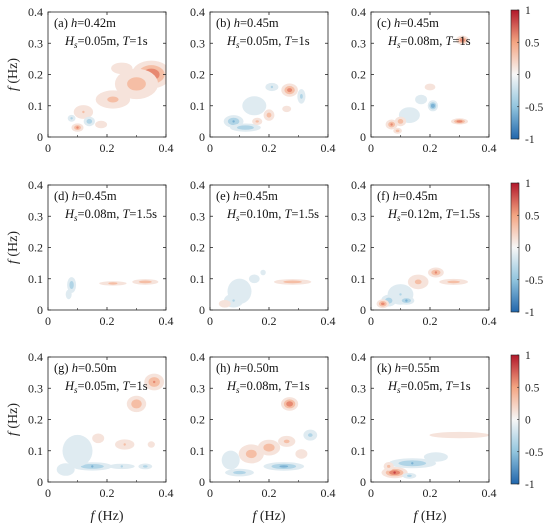 Image resolution: width=550 pixels, height=528 pixels. I want to click on panel-title: (g) h=0.50m, so click(85, 368).